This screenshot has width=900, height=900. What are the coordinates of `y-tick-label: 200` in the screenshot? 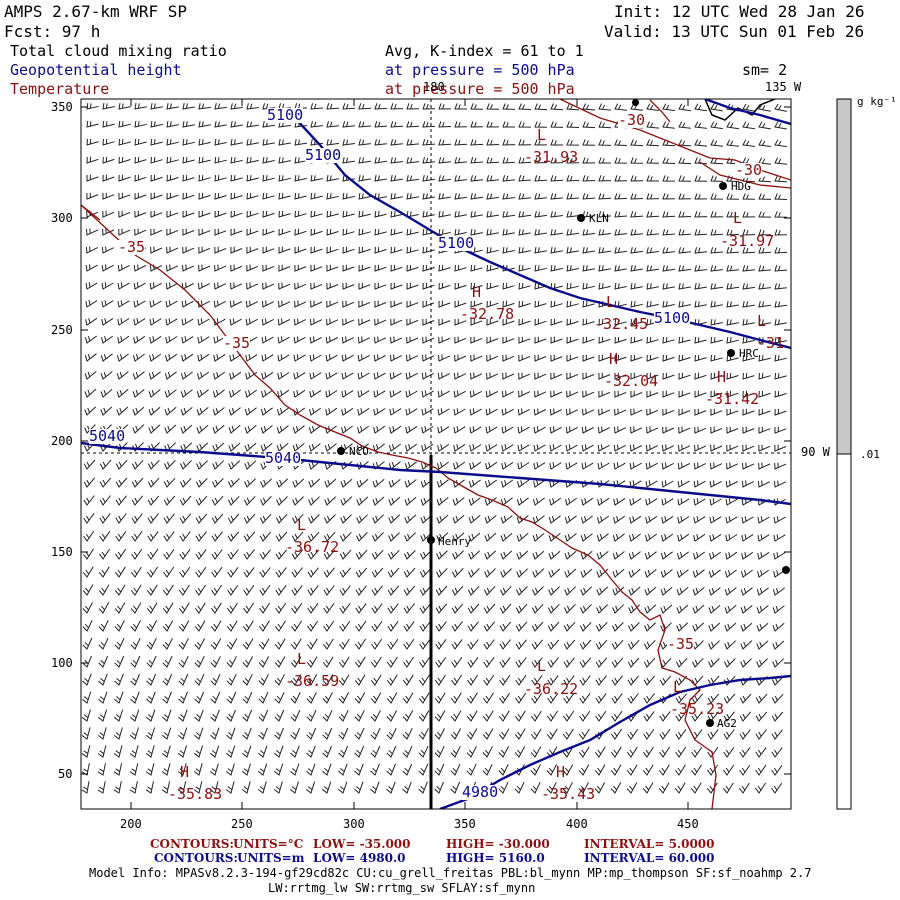 It's located at (62, 441).